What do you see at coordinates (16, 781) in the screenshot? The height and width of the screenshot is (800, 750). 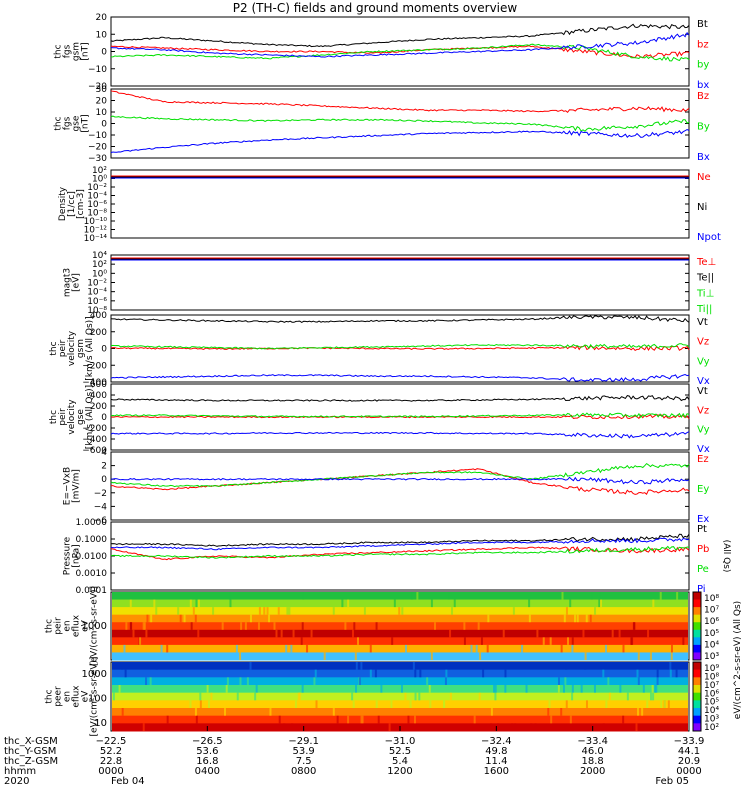 I see `year-label: 2020` at bounding box center [16, 781].